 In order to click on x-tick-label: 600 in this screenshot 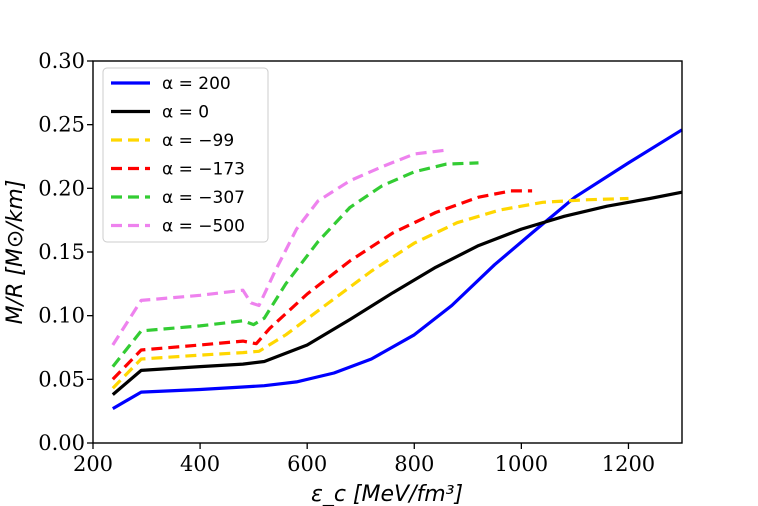, I will do `click(307, 464)`.